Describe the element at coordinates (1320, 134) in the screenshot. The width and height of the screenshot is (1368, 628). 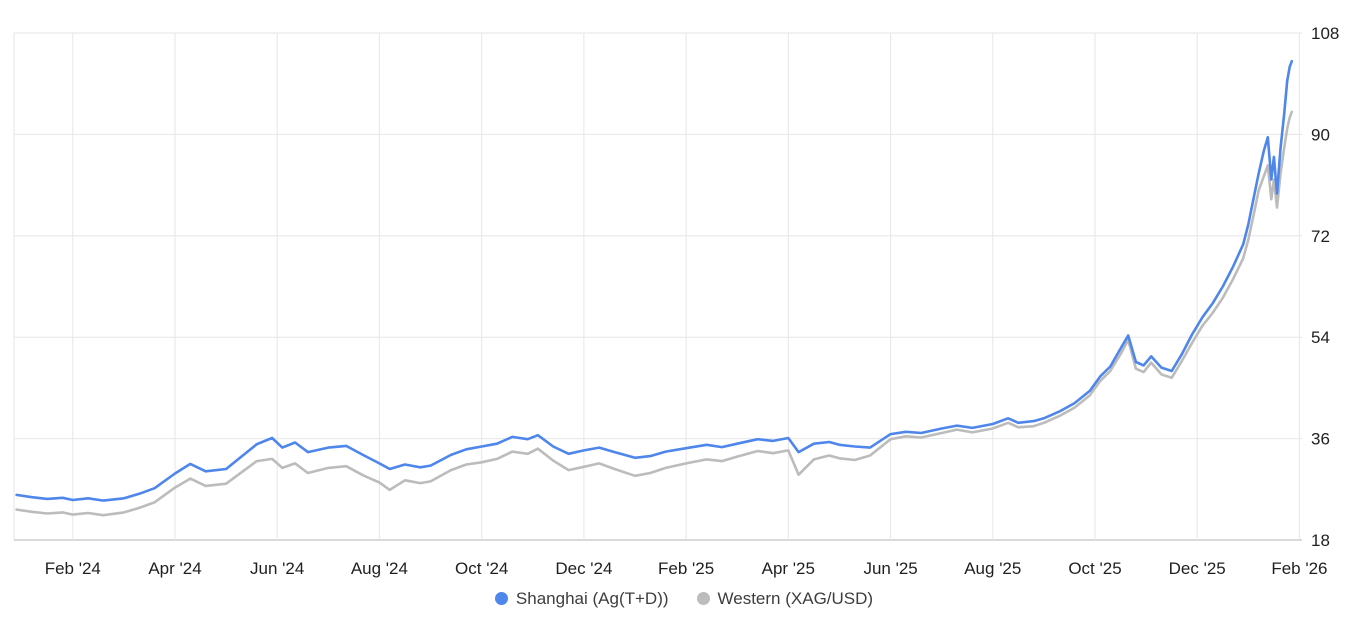
I see `svg-text: 90` at that location.